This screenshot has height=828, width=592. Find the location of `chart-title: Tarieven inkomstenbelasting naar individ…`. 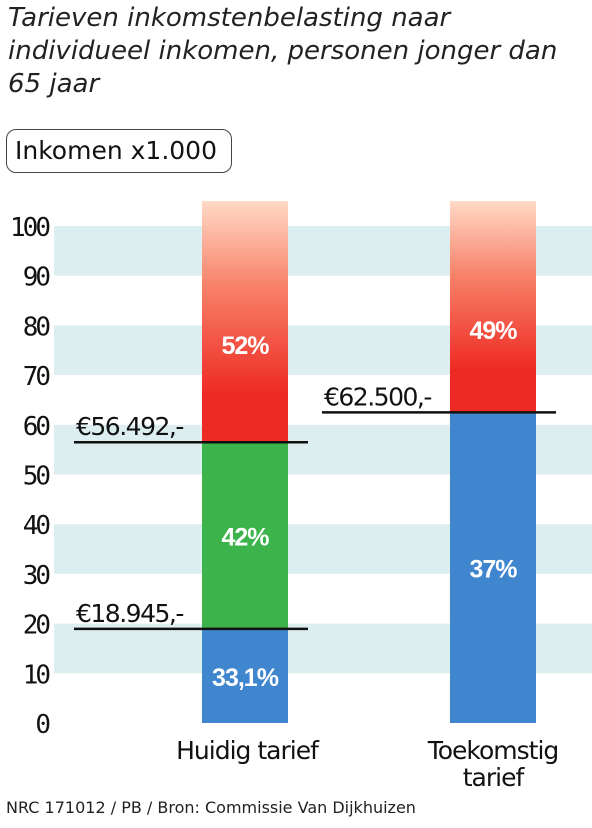

chart-title: Tarieven inkomstenbelasting naar individ… is located at coordinates (283, 51).